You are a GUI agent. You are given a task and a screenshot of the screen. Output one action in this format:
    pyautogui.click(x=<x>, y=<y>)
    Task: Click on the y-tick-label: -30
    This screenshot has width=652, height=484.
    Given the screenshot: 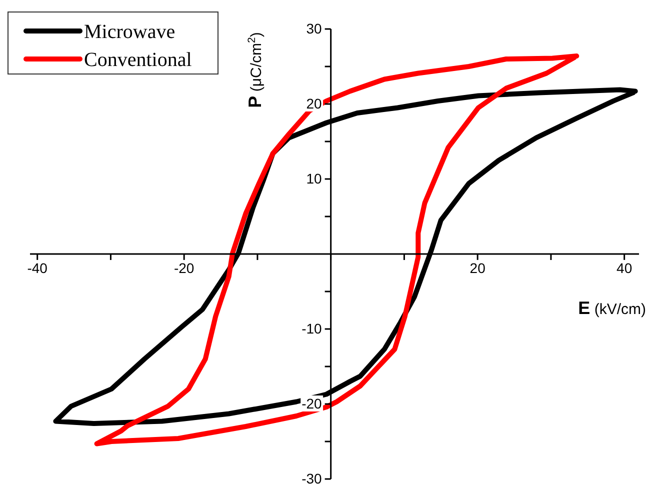 What is the action you would take?
    pyautogui.click(x=312, y=477)
    